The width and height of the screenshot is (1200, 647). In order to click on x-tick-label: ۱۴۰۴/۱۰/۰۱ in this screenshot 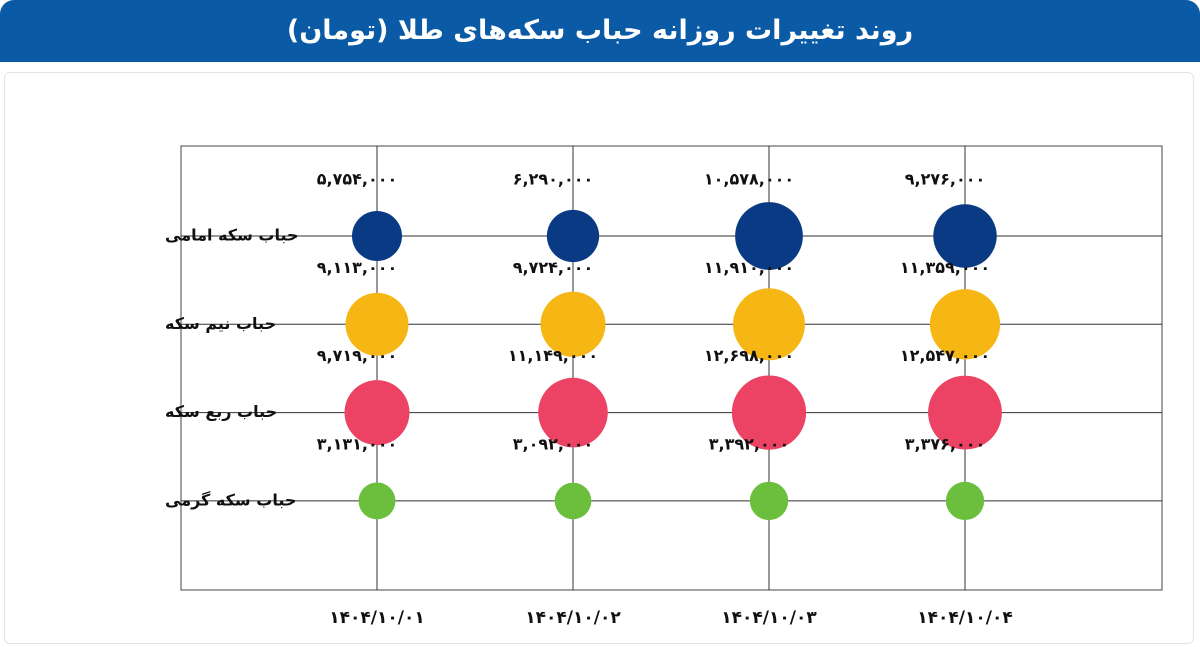, I will do `click(376, 618)`.